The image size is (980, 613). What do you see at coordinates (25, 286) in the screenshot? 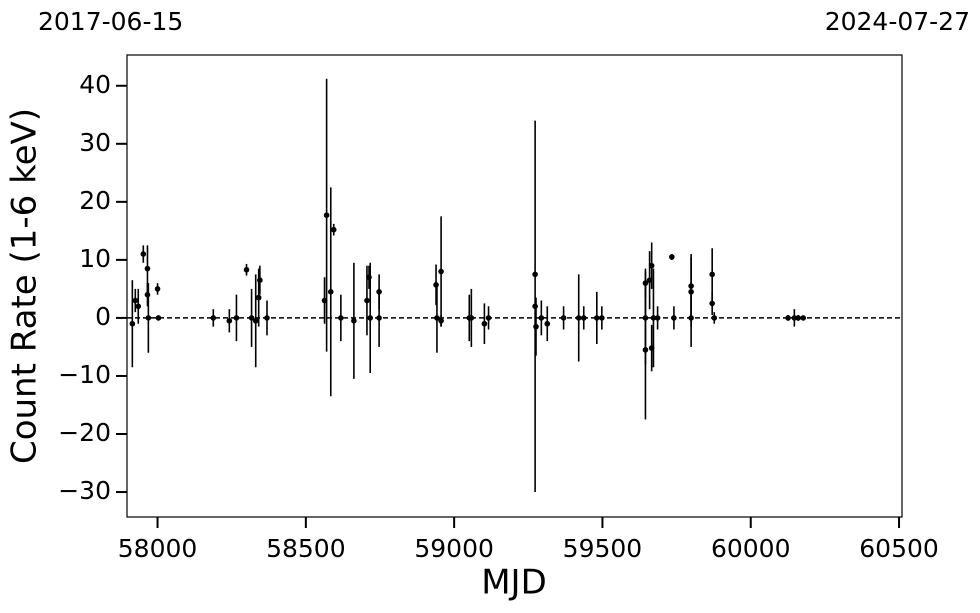
I see `y-axis-label: Count Rate (1-6 keV)` at bounding box center [25, 286].